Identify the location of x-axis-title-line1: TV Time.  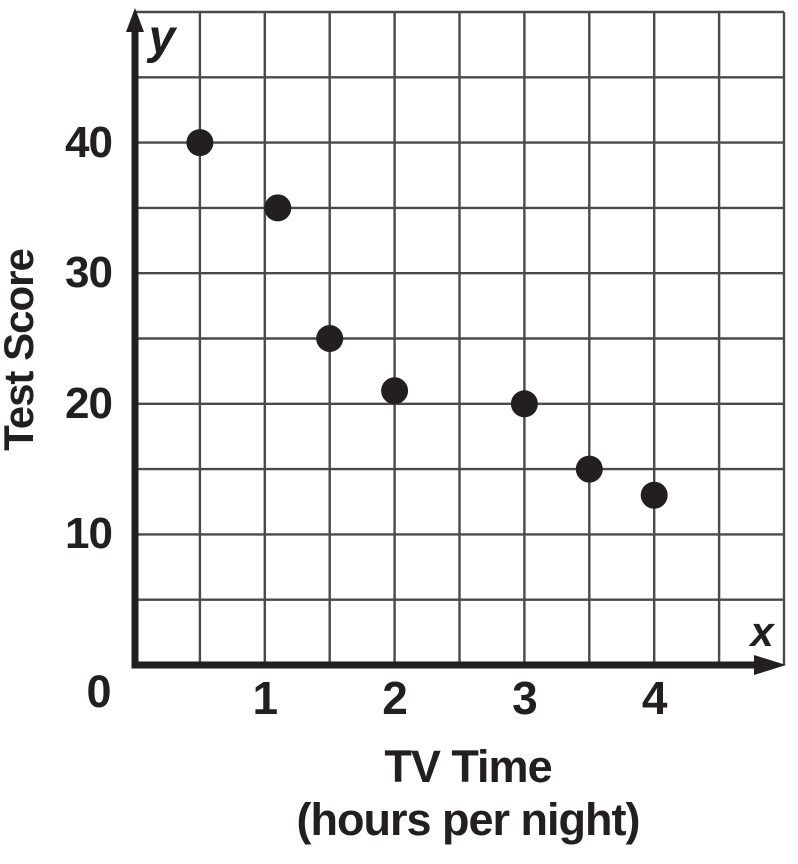
(468, 766).